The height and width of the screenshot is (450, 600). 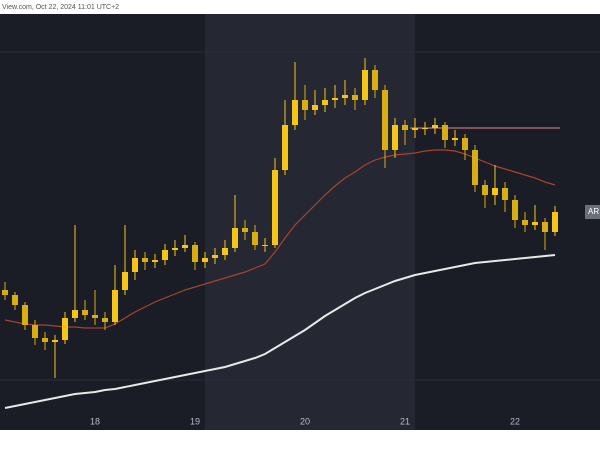 I want to click on header-bar, so click(x=300, y=7).